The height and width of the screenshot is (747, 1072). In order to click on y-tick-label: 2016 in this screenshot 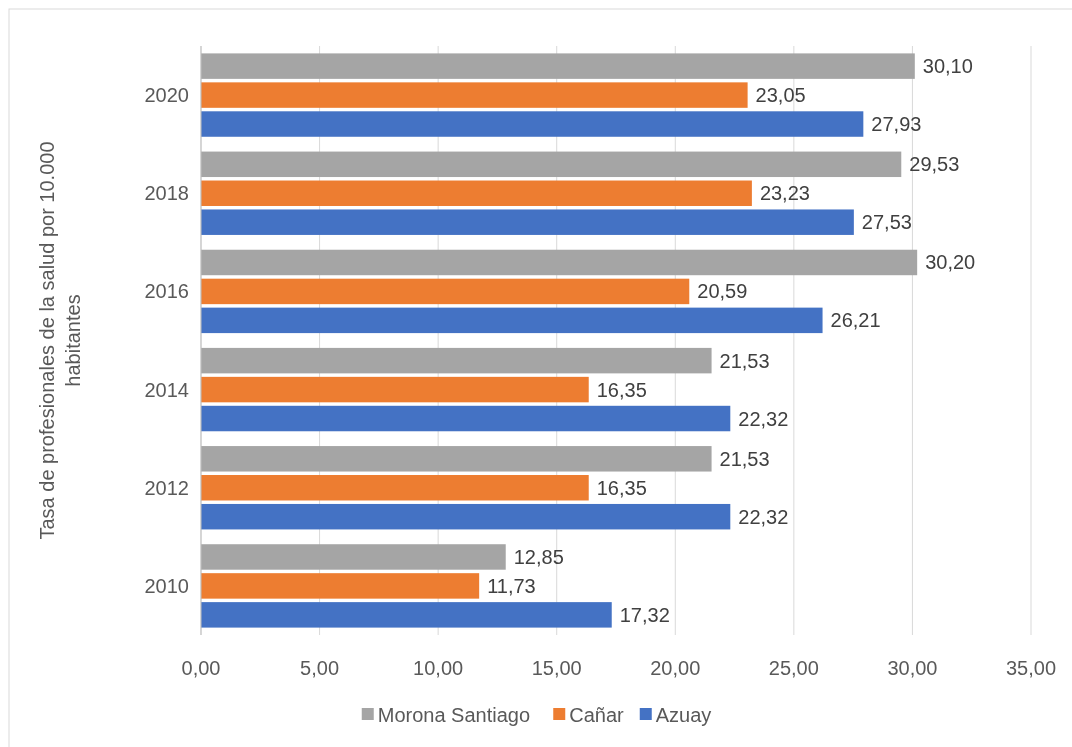, I will do `click(166, 291)`.